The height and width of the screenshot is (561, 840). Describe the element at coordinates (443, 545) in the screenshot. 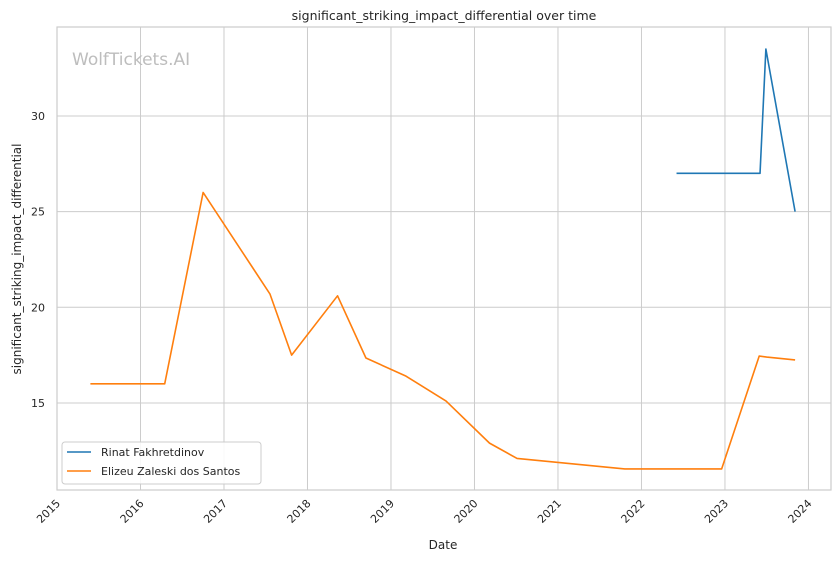

I see `x-axis-label: Date` at that location.